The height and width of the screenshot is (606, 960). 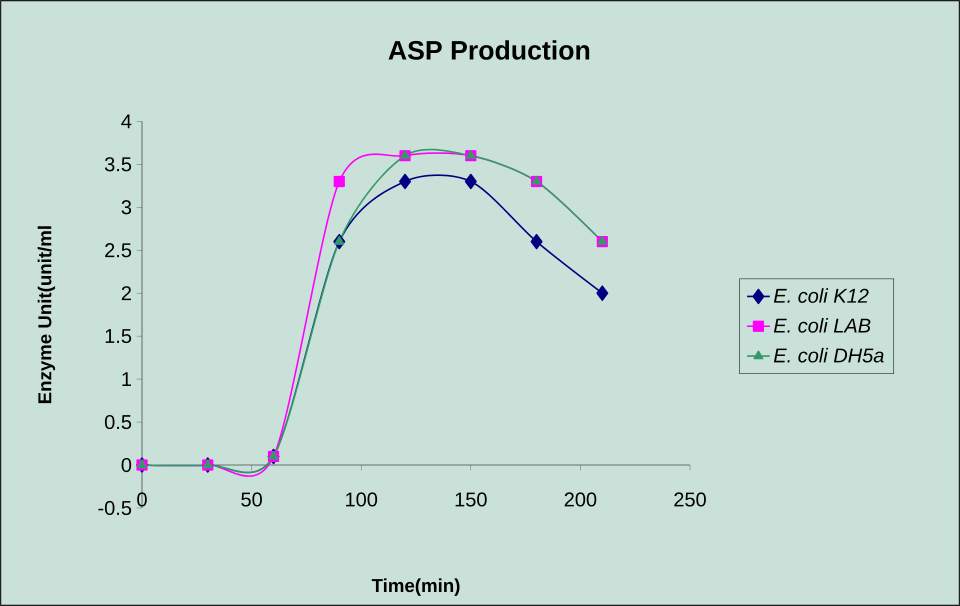 I want to click on legend-label: E. coli LAB, so click(x=822, y=325).